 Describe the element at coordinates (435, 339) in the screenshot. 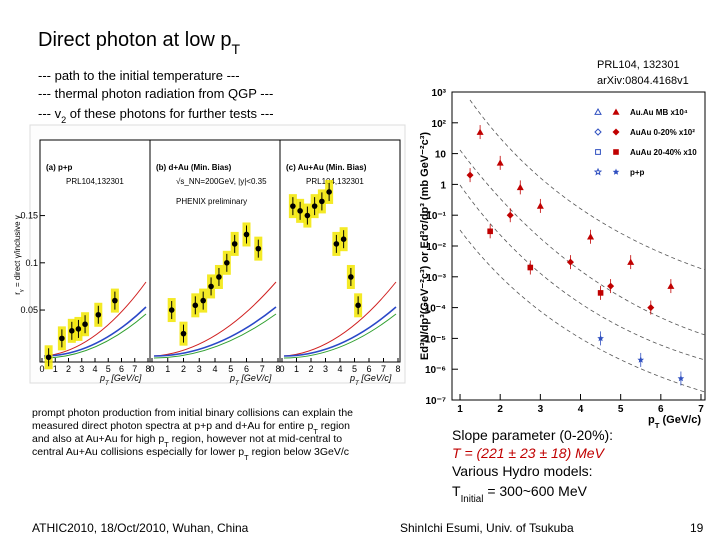

I see `y-tick-label: 10⁻⁵` at that location.